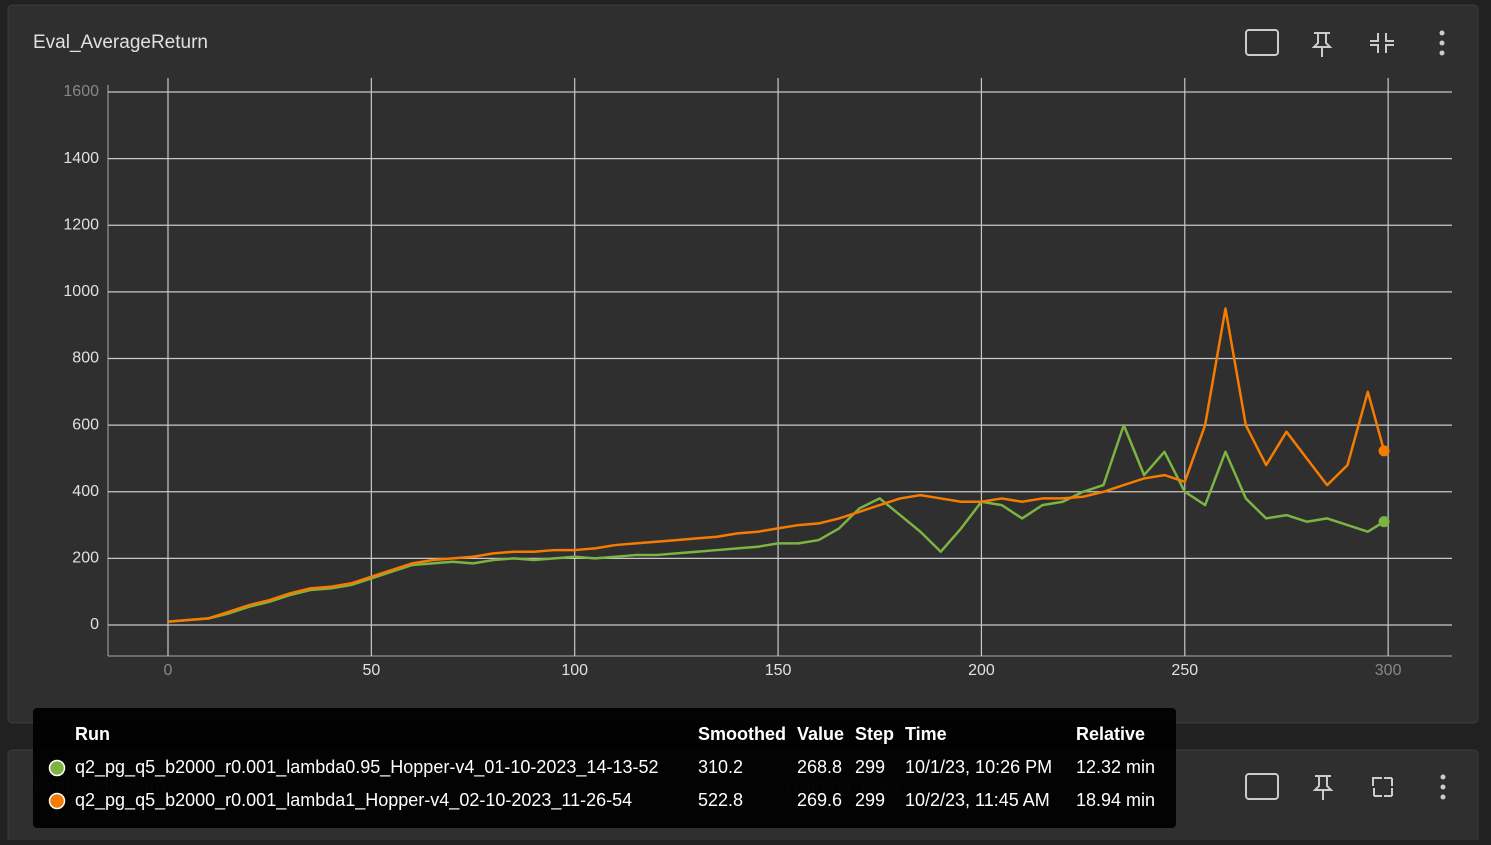 This screenshot has height=845, width=1491. I want to click on tooltip-cell: 18.94 min, so click(1115, 800).